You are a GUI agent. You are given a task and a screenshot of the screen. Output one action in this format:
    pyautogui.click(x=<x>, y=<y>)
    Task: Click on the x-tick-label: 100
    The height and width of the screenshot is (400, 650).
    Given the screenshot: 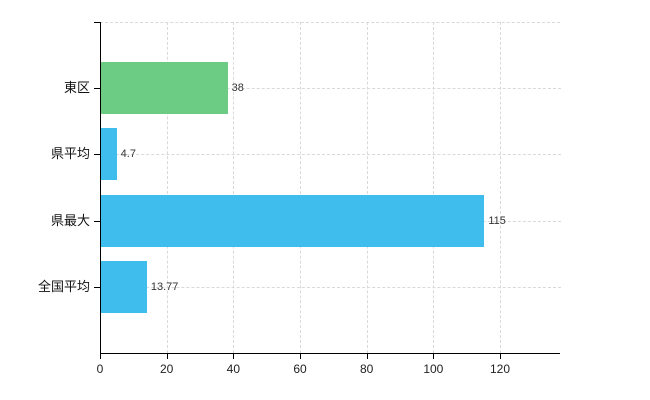 What is the action you would take?
    pyautogui.click(x=433, y=369)
    